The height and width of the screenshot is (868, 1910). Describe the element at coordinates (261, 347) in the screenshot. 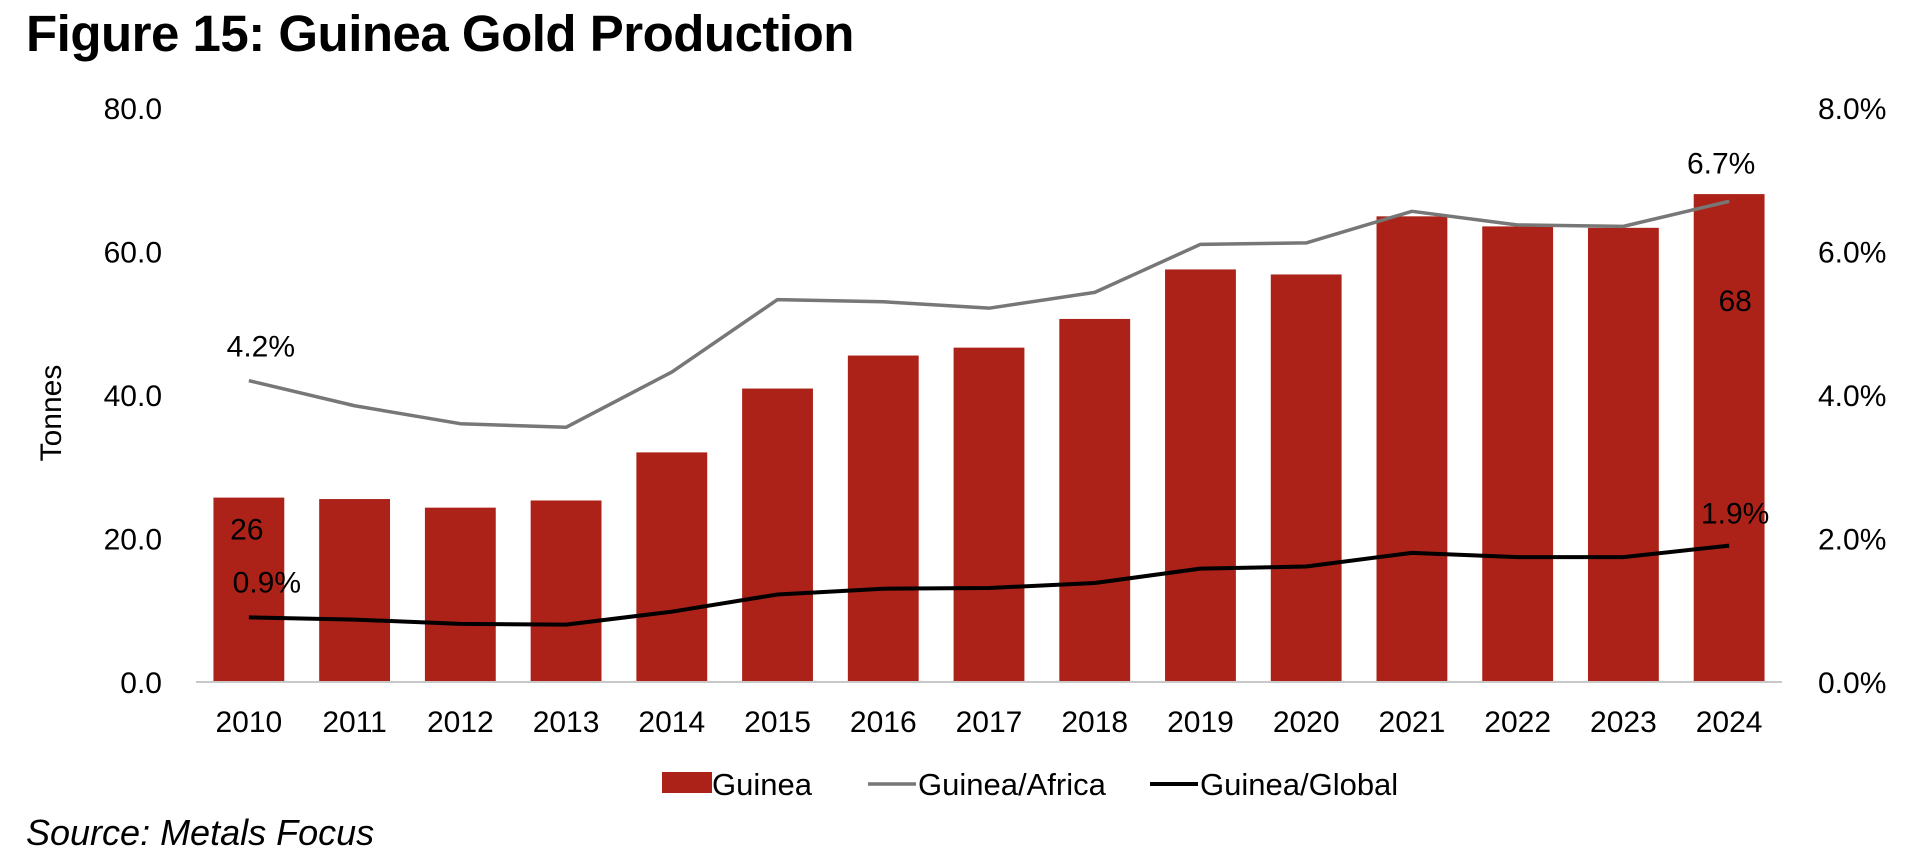

I see `data-label: 4.2%` at that location.